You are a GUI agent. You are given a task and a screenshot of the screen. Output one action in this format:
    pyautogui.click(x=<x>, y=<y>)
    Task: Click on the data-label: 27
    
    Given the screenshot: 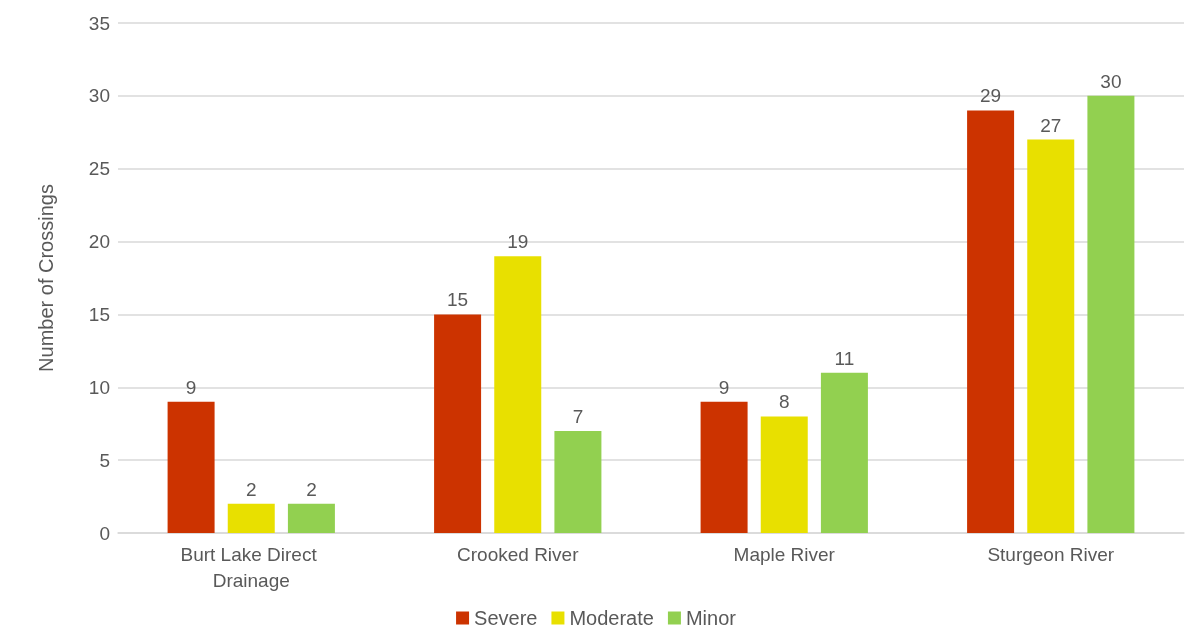 What is the action you would take?
    pyautogui.click(x=1051, y=125)
    